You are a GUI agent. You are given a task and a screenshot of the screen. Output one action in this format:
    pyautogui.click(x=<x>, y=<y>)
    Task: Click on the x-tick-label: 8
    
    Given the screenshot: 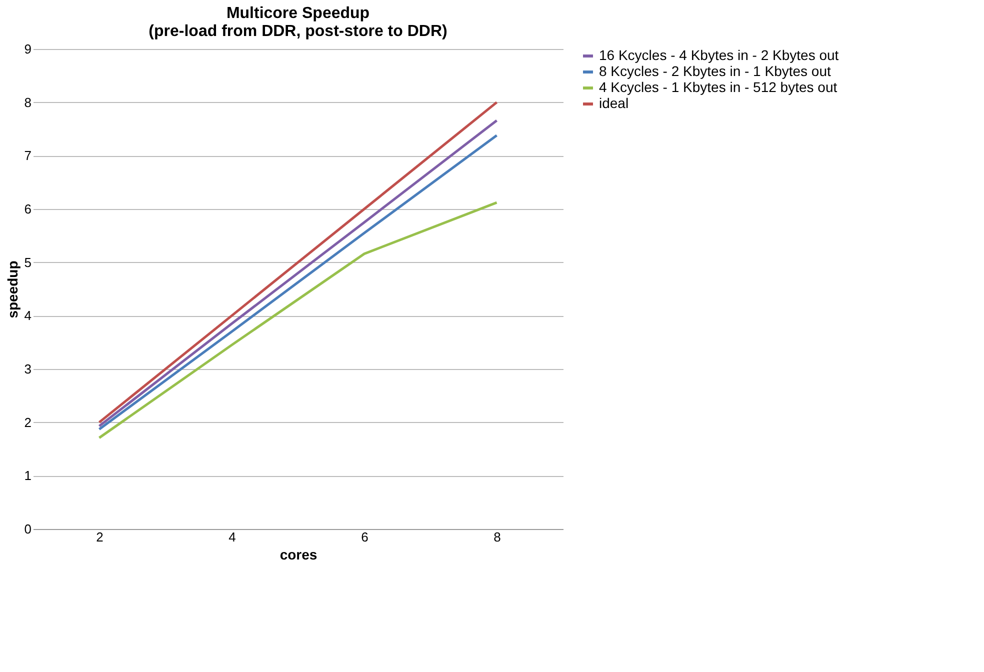 What is the action you would take?
    pyautogui.click(x=497, y=537)
    